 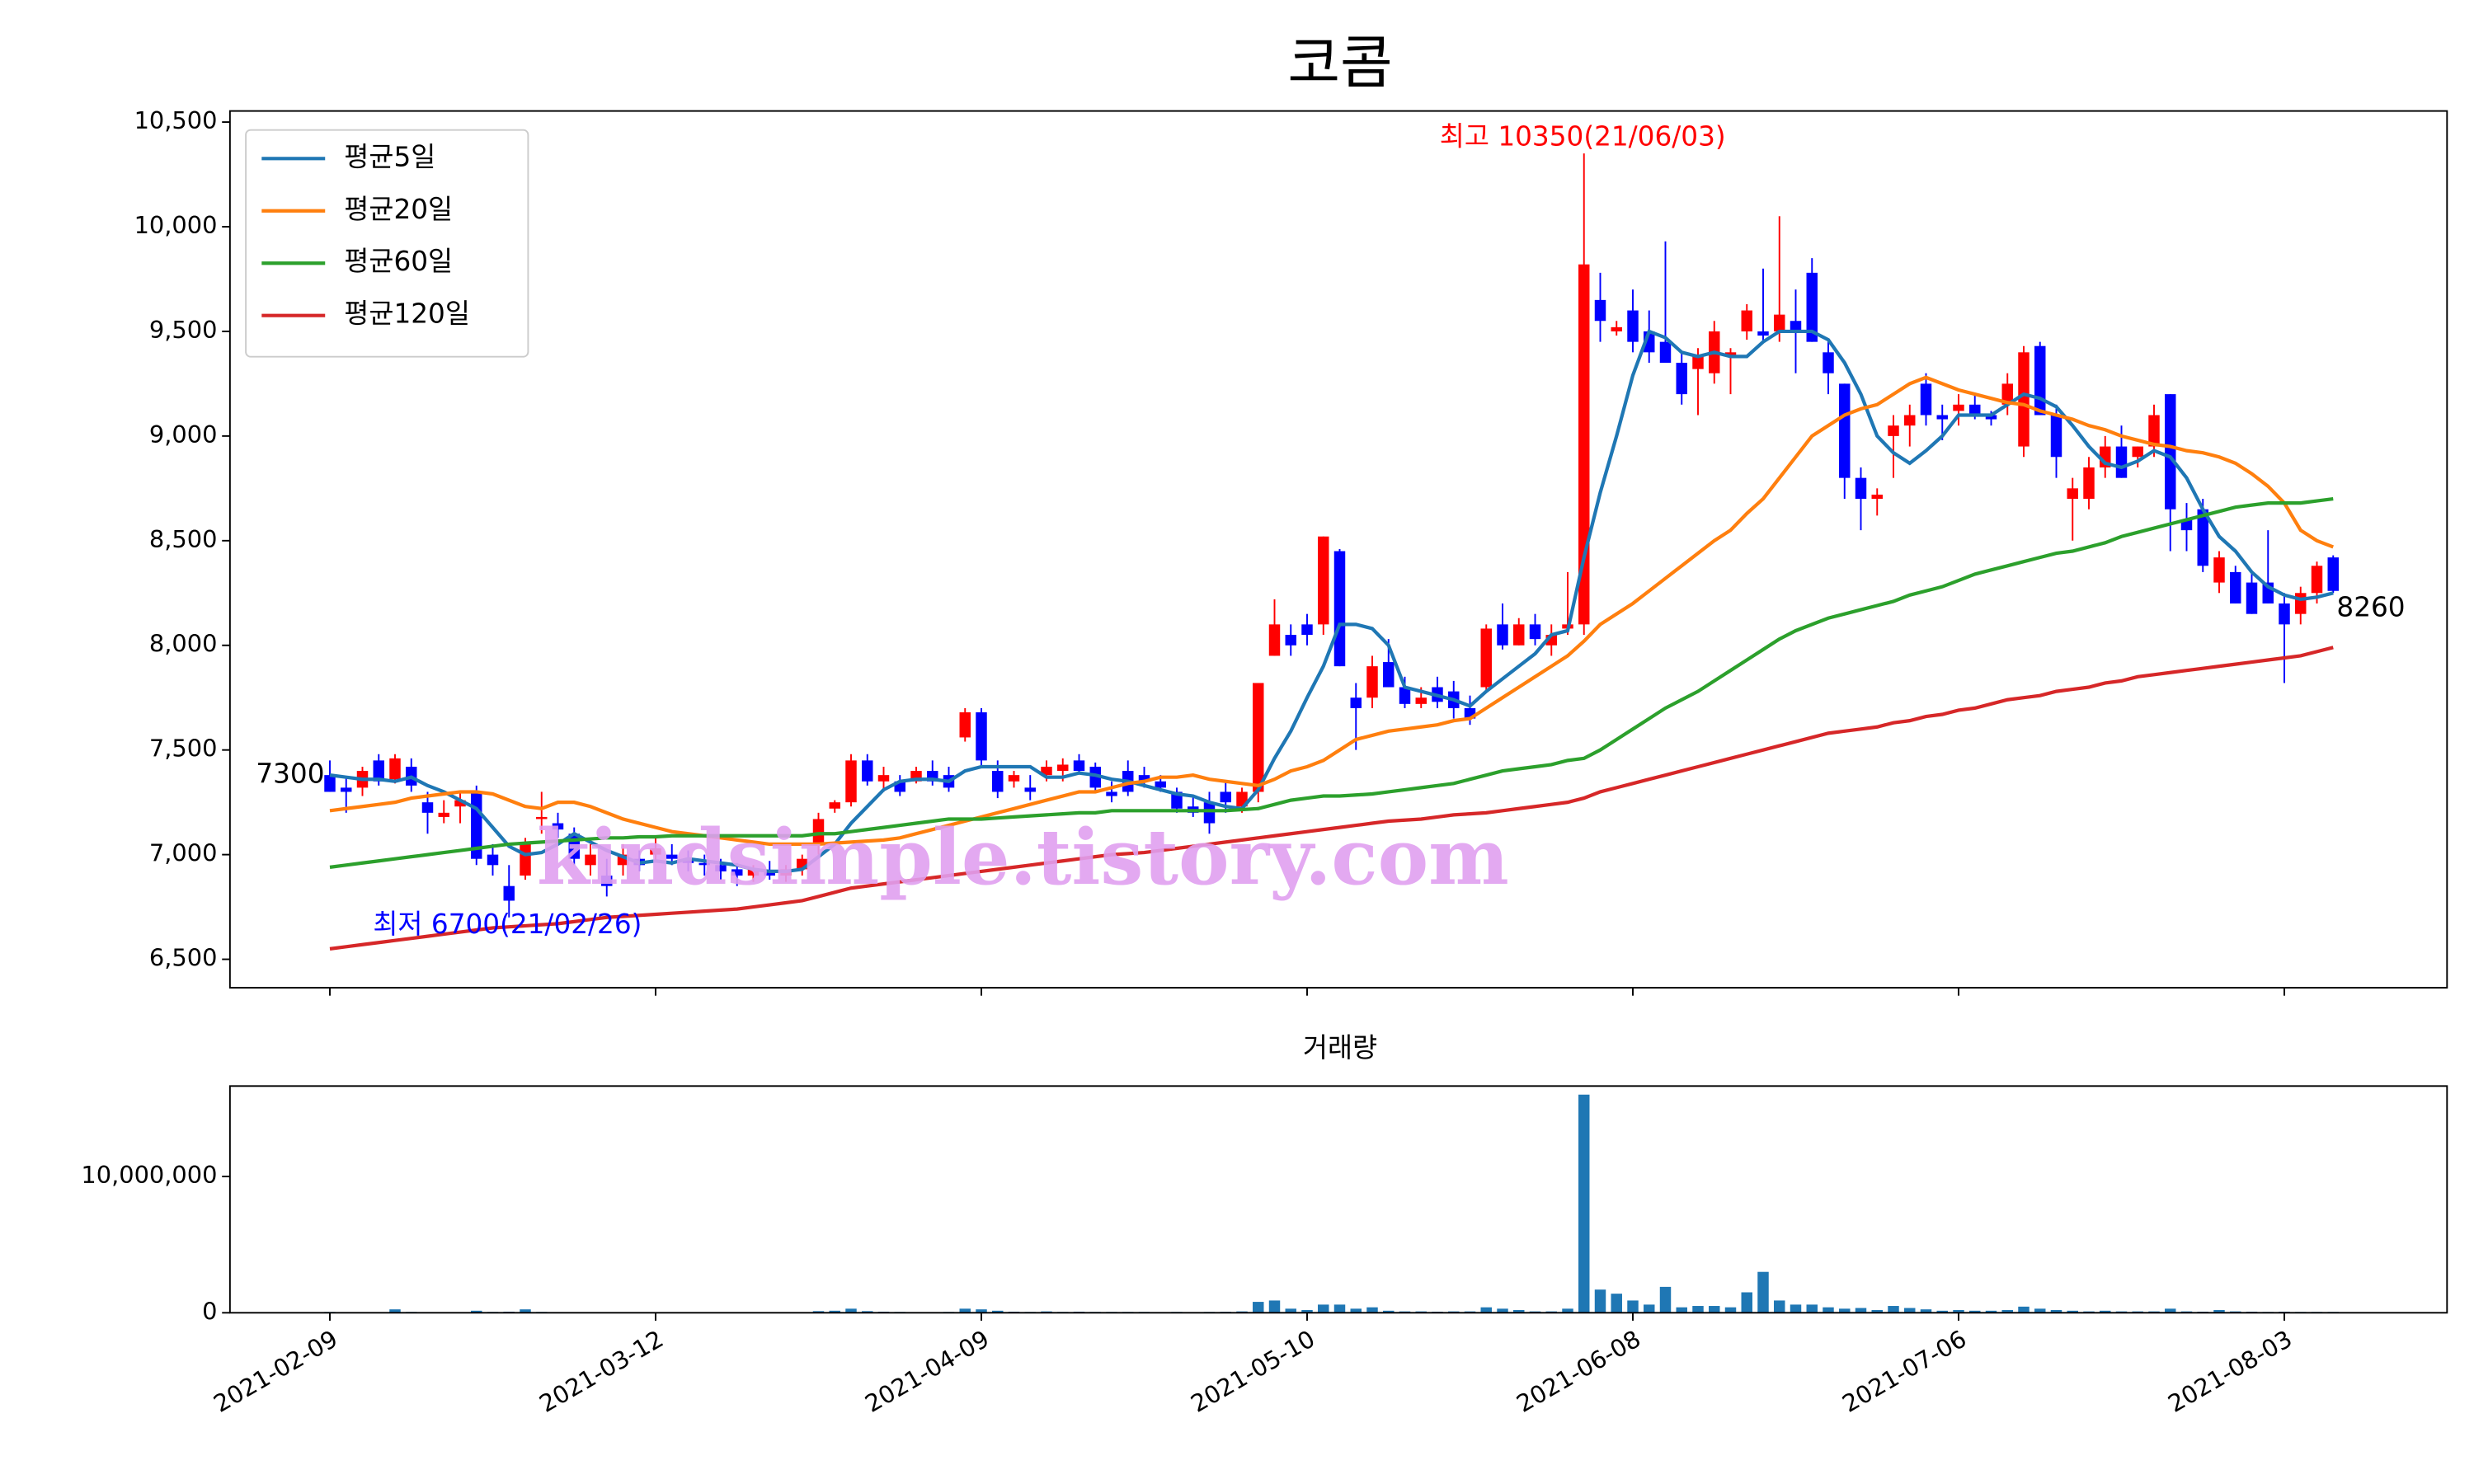 I want to click on legend-label: 평균20일, so click(x=398, y=209).